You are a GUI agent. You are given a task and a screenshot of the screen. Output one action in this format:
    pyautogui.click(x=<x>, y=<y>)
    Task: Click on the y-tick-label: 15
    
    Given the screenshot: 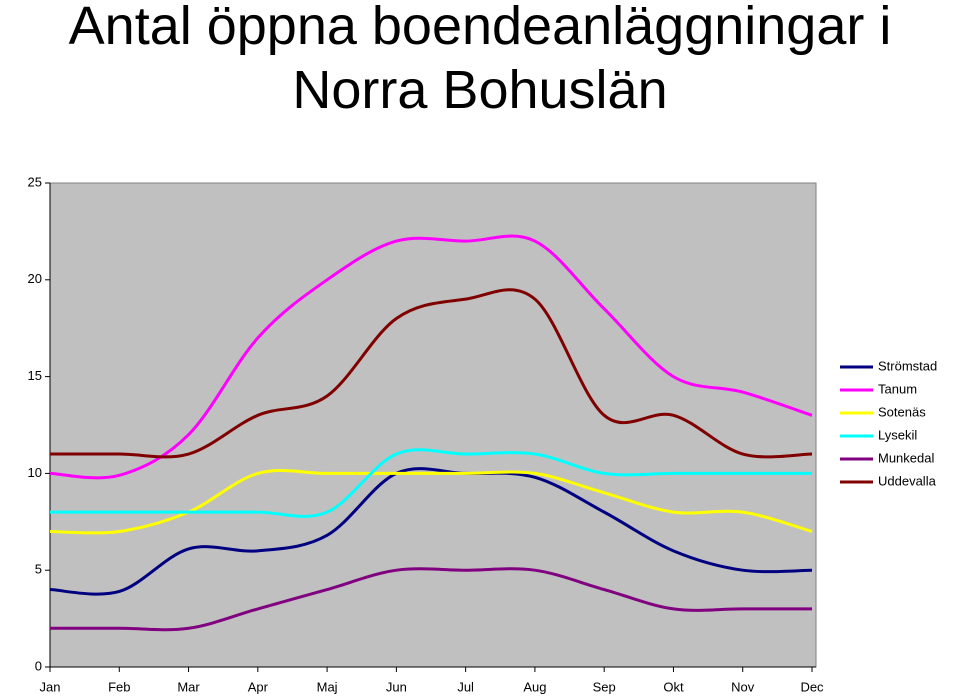 What is the action you would take?
    pyautogui.click(x=35, y=375)
    